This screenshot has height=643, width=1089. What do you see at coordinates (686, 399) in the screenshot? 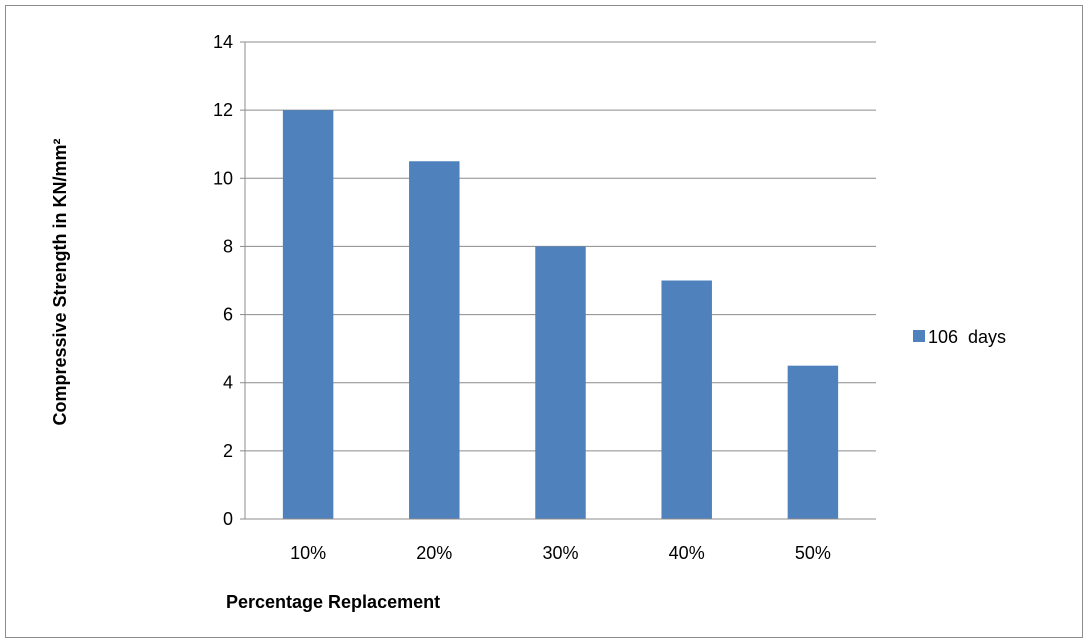
I see `bar-40pct` at bounding box center [686, 399].